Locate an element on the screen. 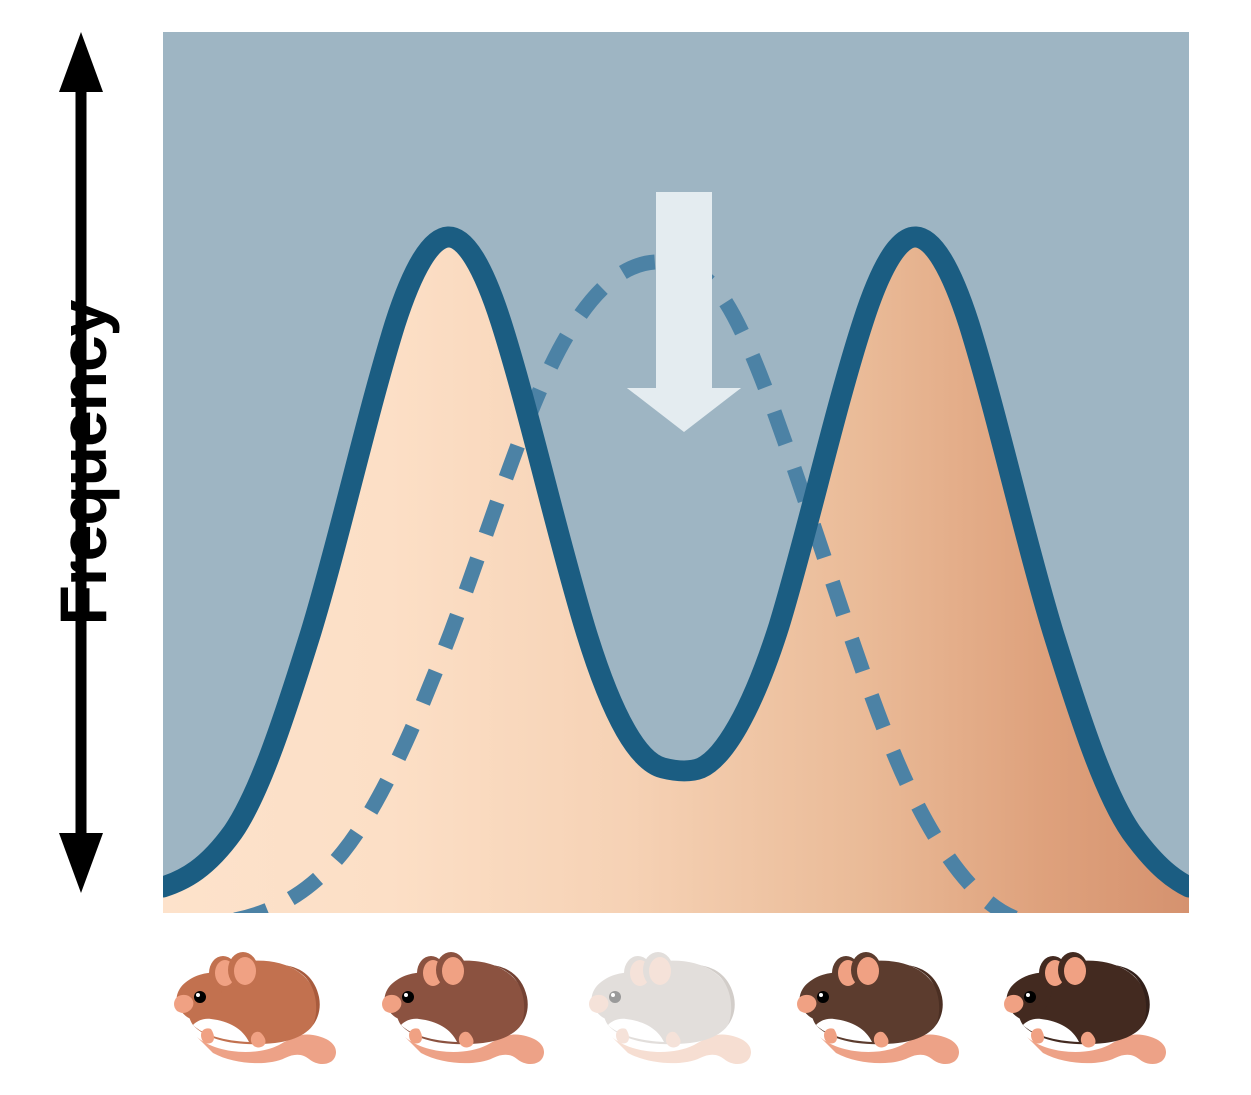 This screenshot has width=1251, height=1095. mouse-near-black is located at coordinates (1091, 1000).